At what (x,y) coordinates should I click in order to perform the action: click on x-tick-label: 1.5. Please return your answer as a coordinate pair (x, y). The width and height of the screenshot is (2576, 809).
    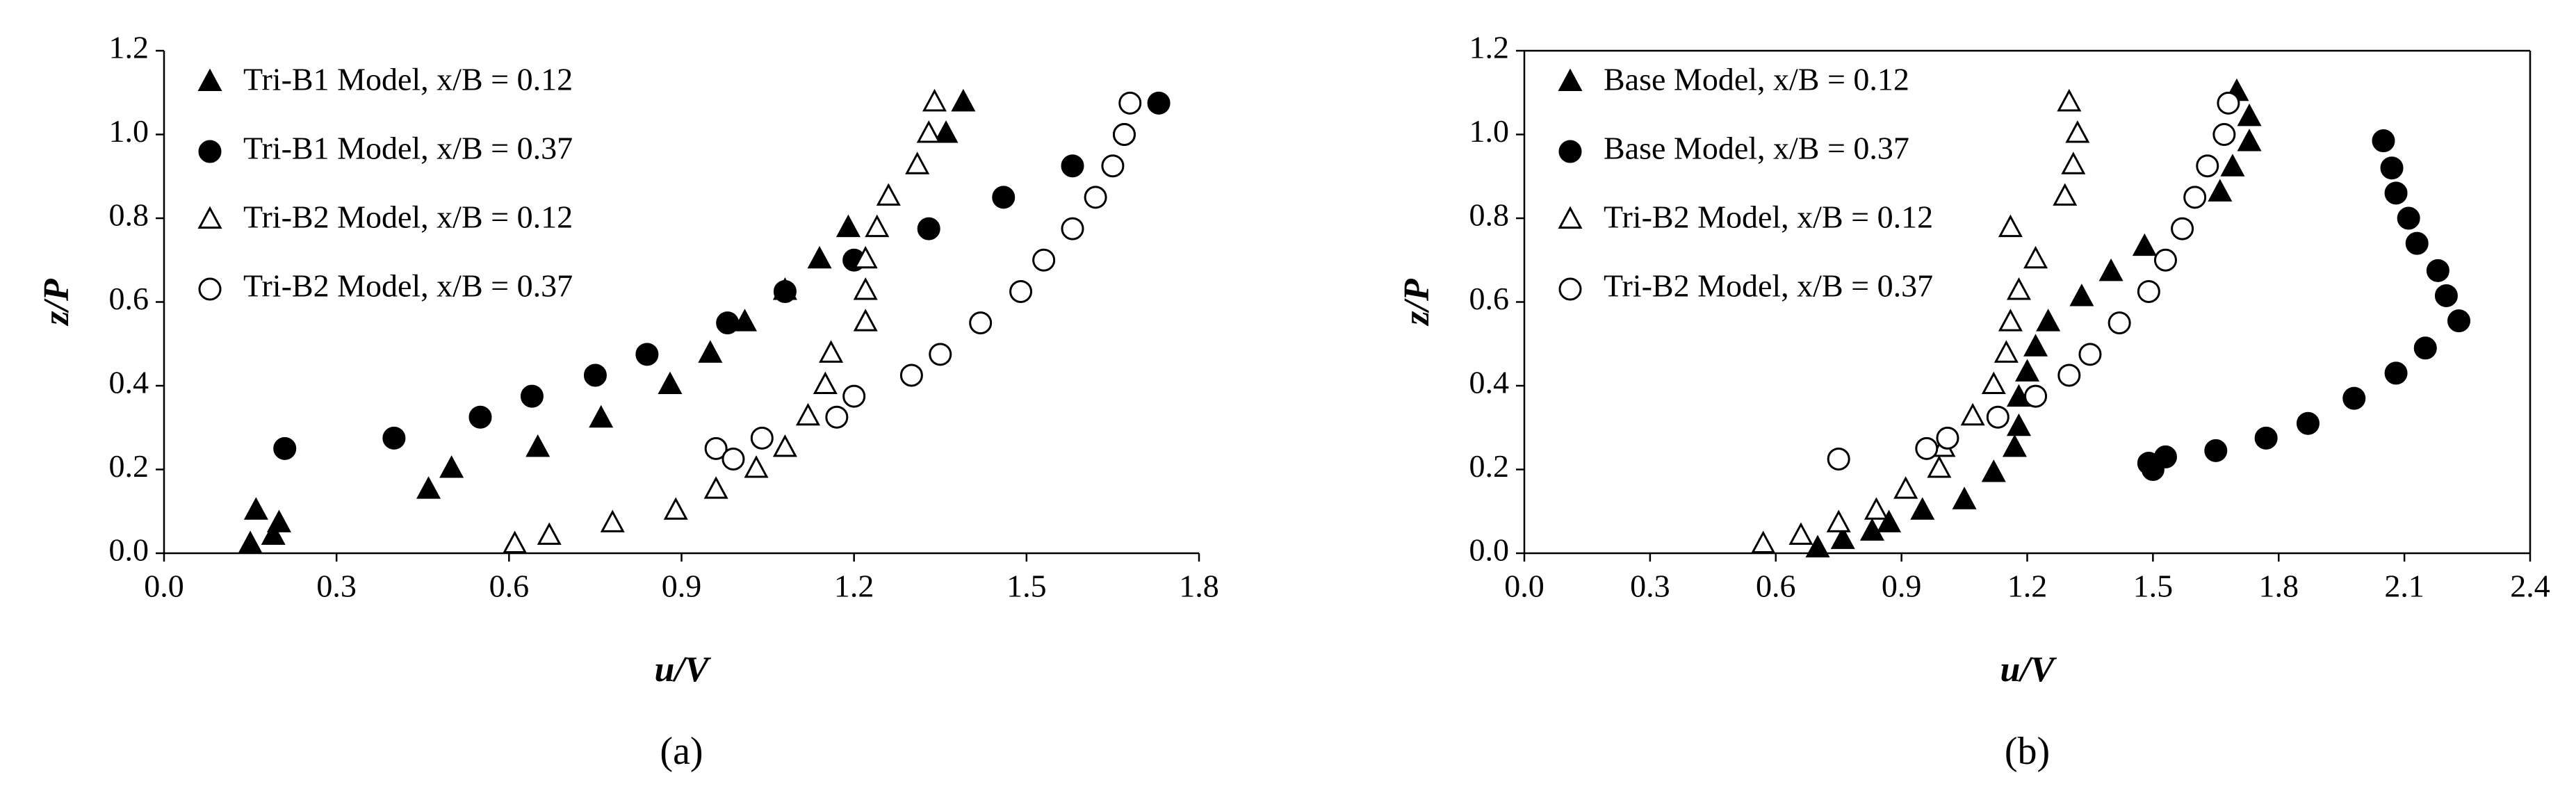
    Looking at the image, I should click on (1026, 586).